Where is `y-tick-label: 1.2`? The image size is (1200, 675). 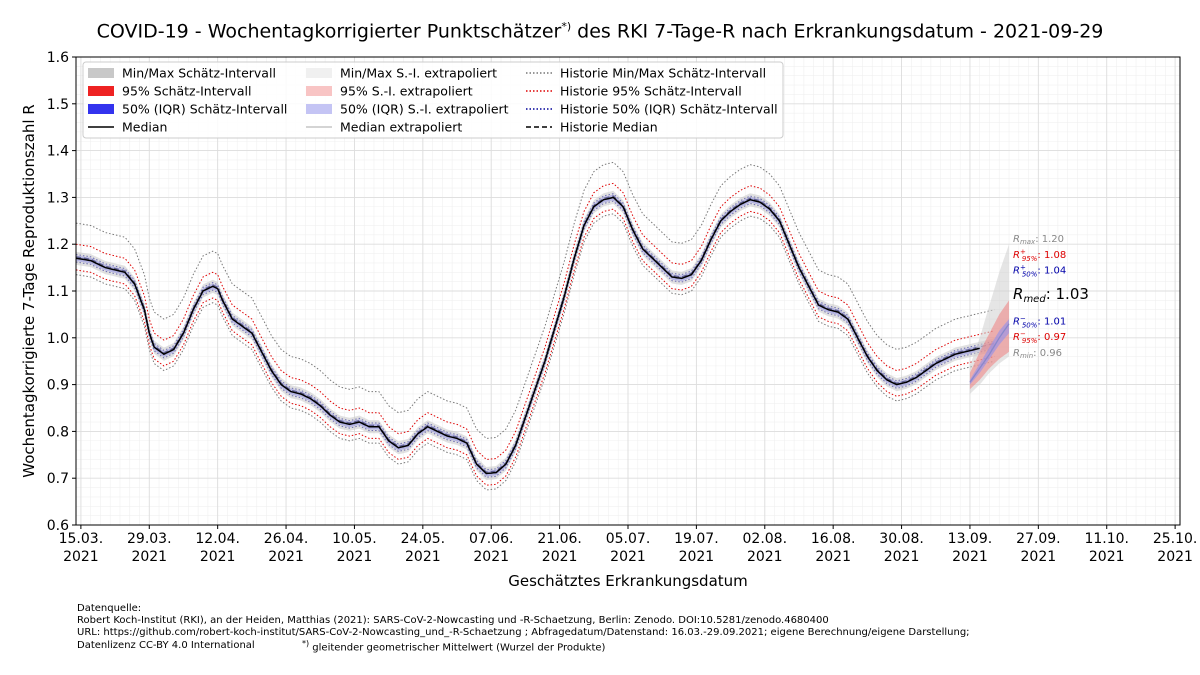 y-tick-label: 1.2 is located at coordinates (58, 245).